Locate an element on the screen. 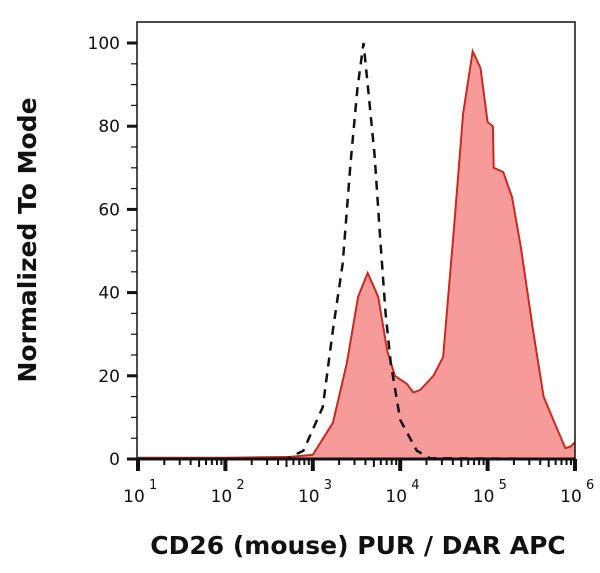  x-tick-exponent: 3 is located at coordinates (328, 485).